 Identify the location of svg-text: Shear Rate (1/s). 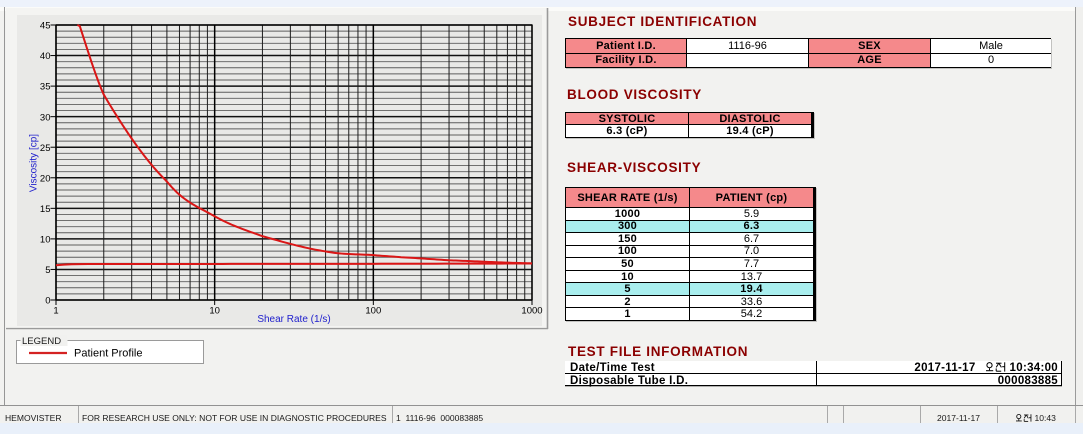
(293, 319).